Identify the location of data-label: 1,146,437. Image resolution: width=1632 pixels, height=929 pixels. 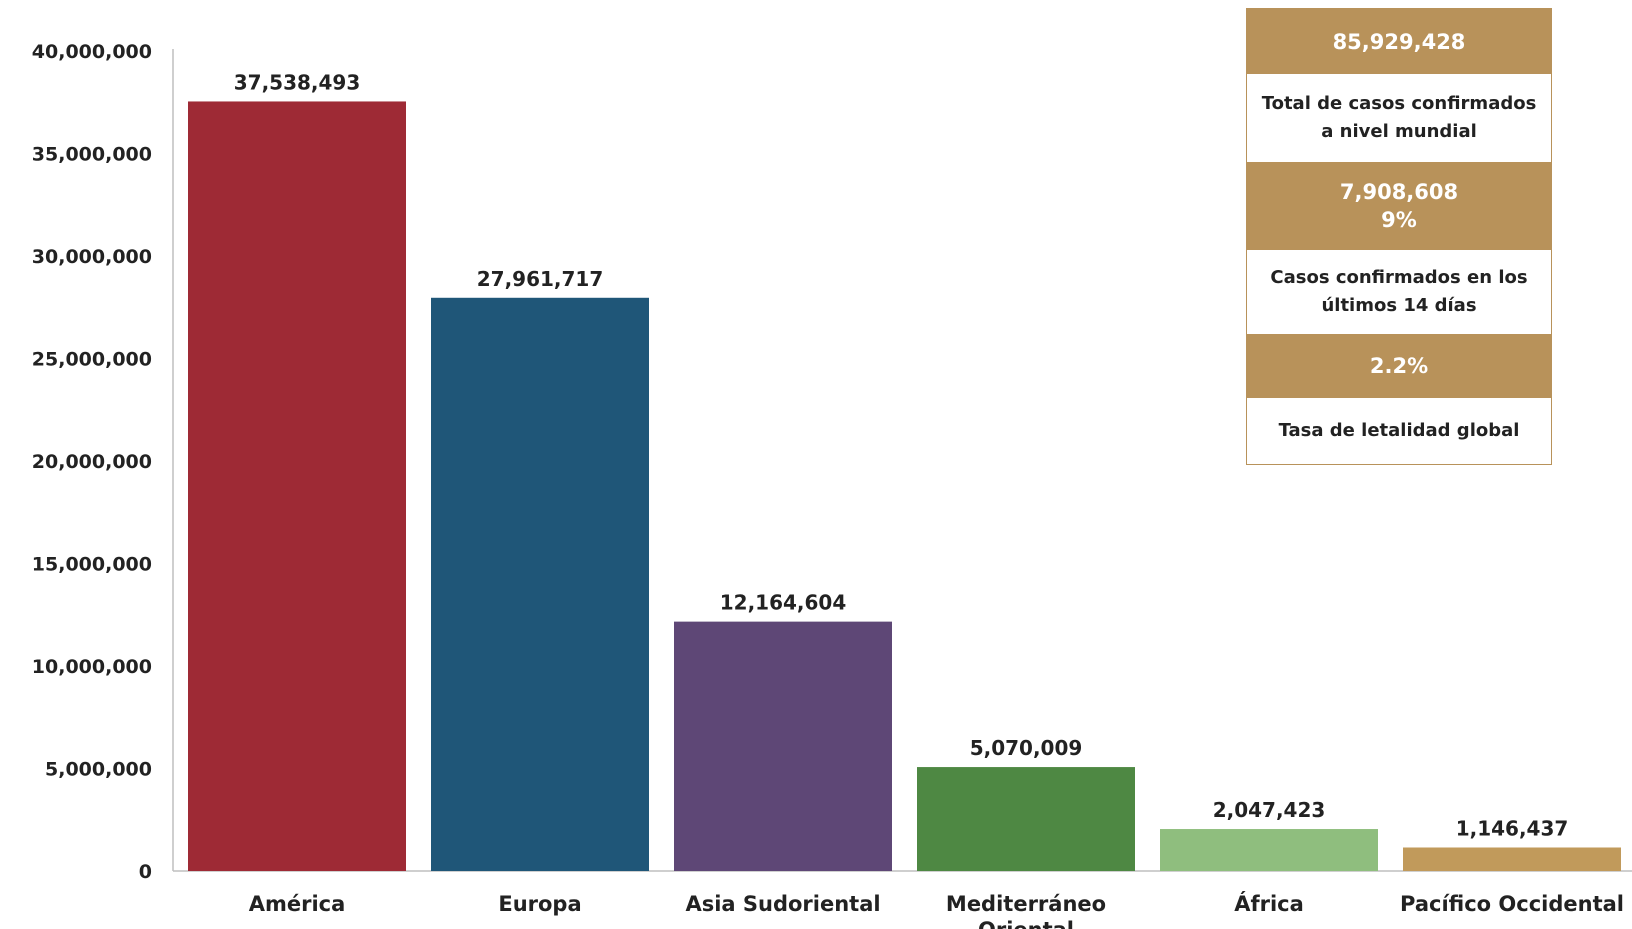
(1512, 828).